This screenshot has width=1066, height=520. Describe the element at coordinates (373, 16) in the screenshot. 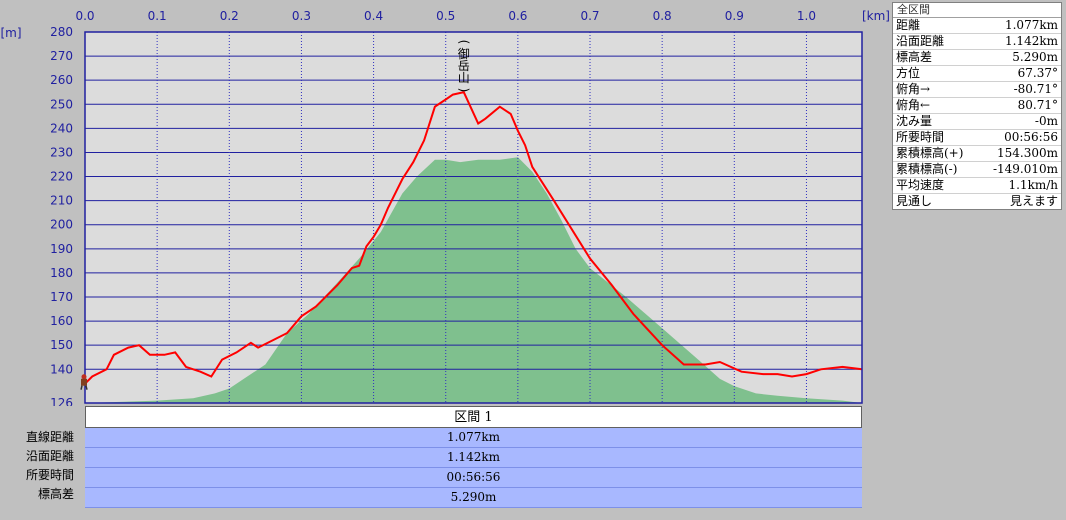

I see `x-tick-label: 0.4` at that location.